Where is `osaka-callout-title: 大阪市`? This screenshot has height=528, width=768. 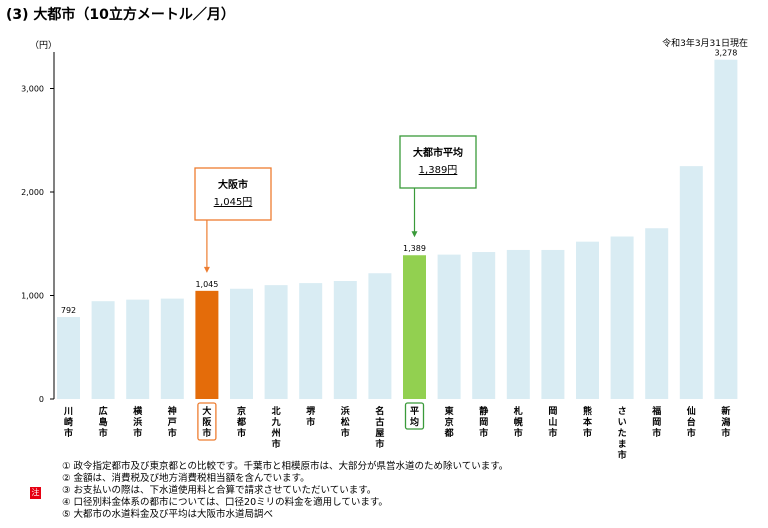
osaka-callout-title: 大阪市 is located at coordinates (233, 184).